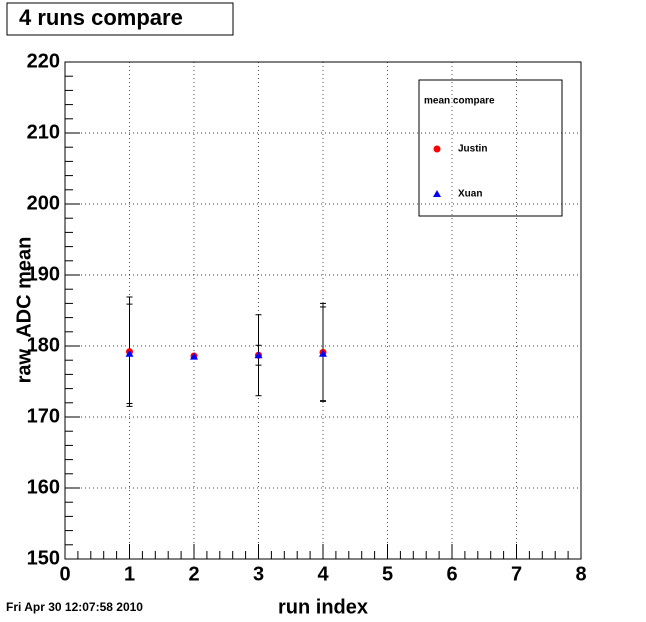  I want to click on x-tick-label: 6, so click(451, 574).